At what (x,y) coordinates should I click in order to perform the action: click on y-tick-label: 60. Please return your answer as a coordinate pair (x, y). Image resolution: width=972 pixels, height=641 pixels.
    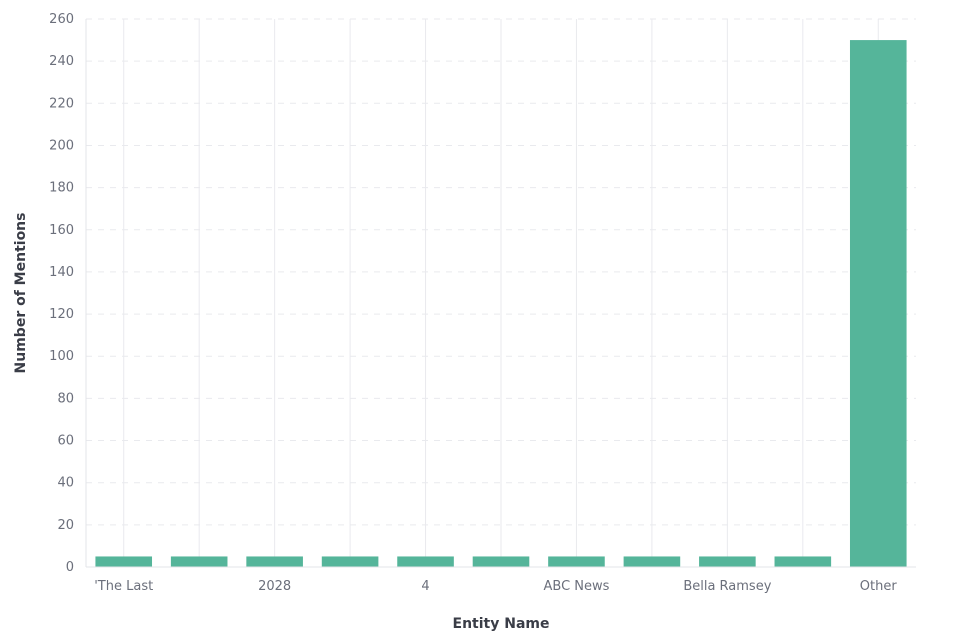
    Looking at the image, I should click on (65, 441).